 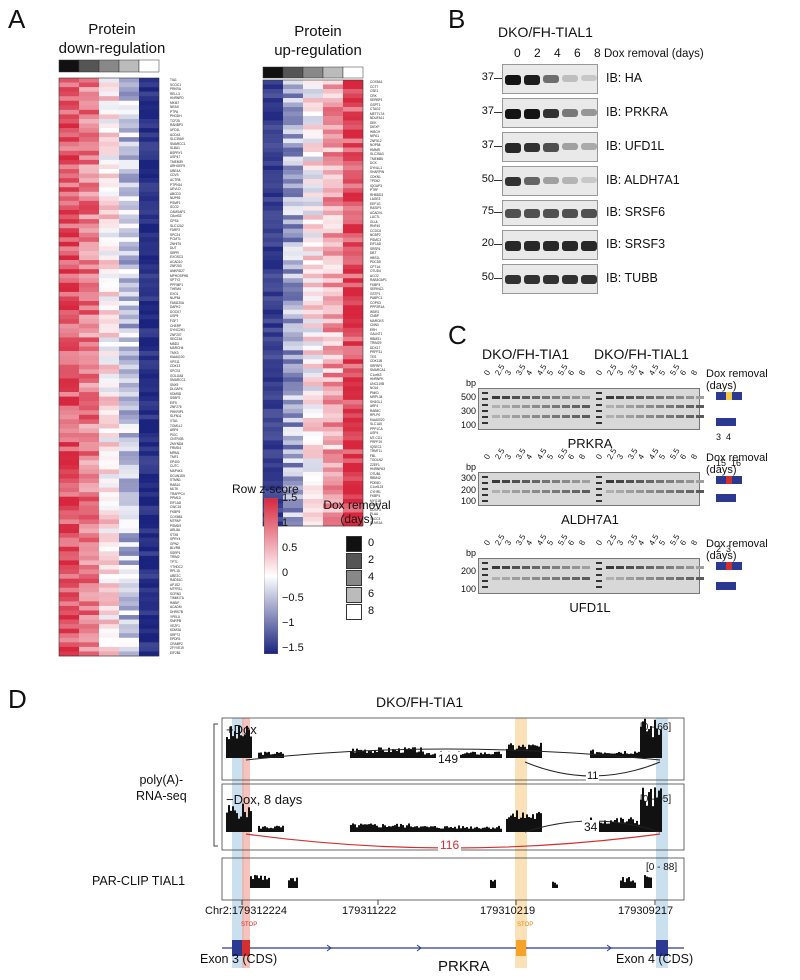 I want to click on up-regulation-heatmap, so click(x=313, y=296).